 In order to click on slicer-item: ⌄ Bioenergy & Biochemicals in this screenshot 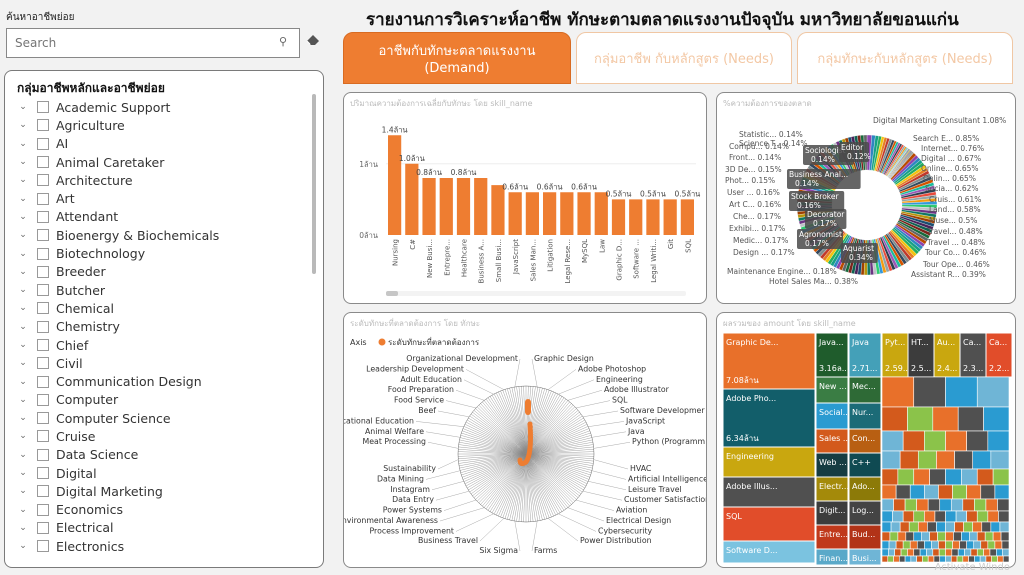, I will do `click(162, 235)`.